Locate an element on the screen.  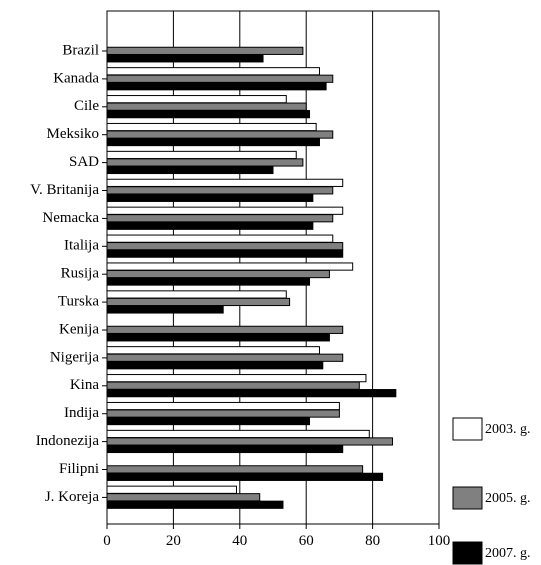
category-label: Meksiko is located at coordinates (73, 134).